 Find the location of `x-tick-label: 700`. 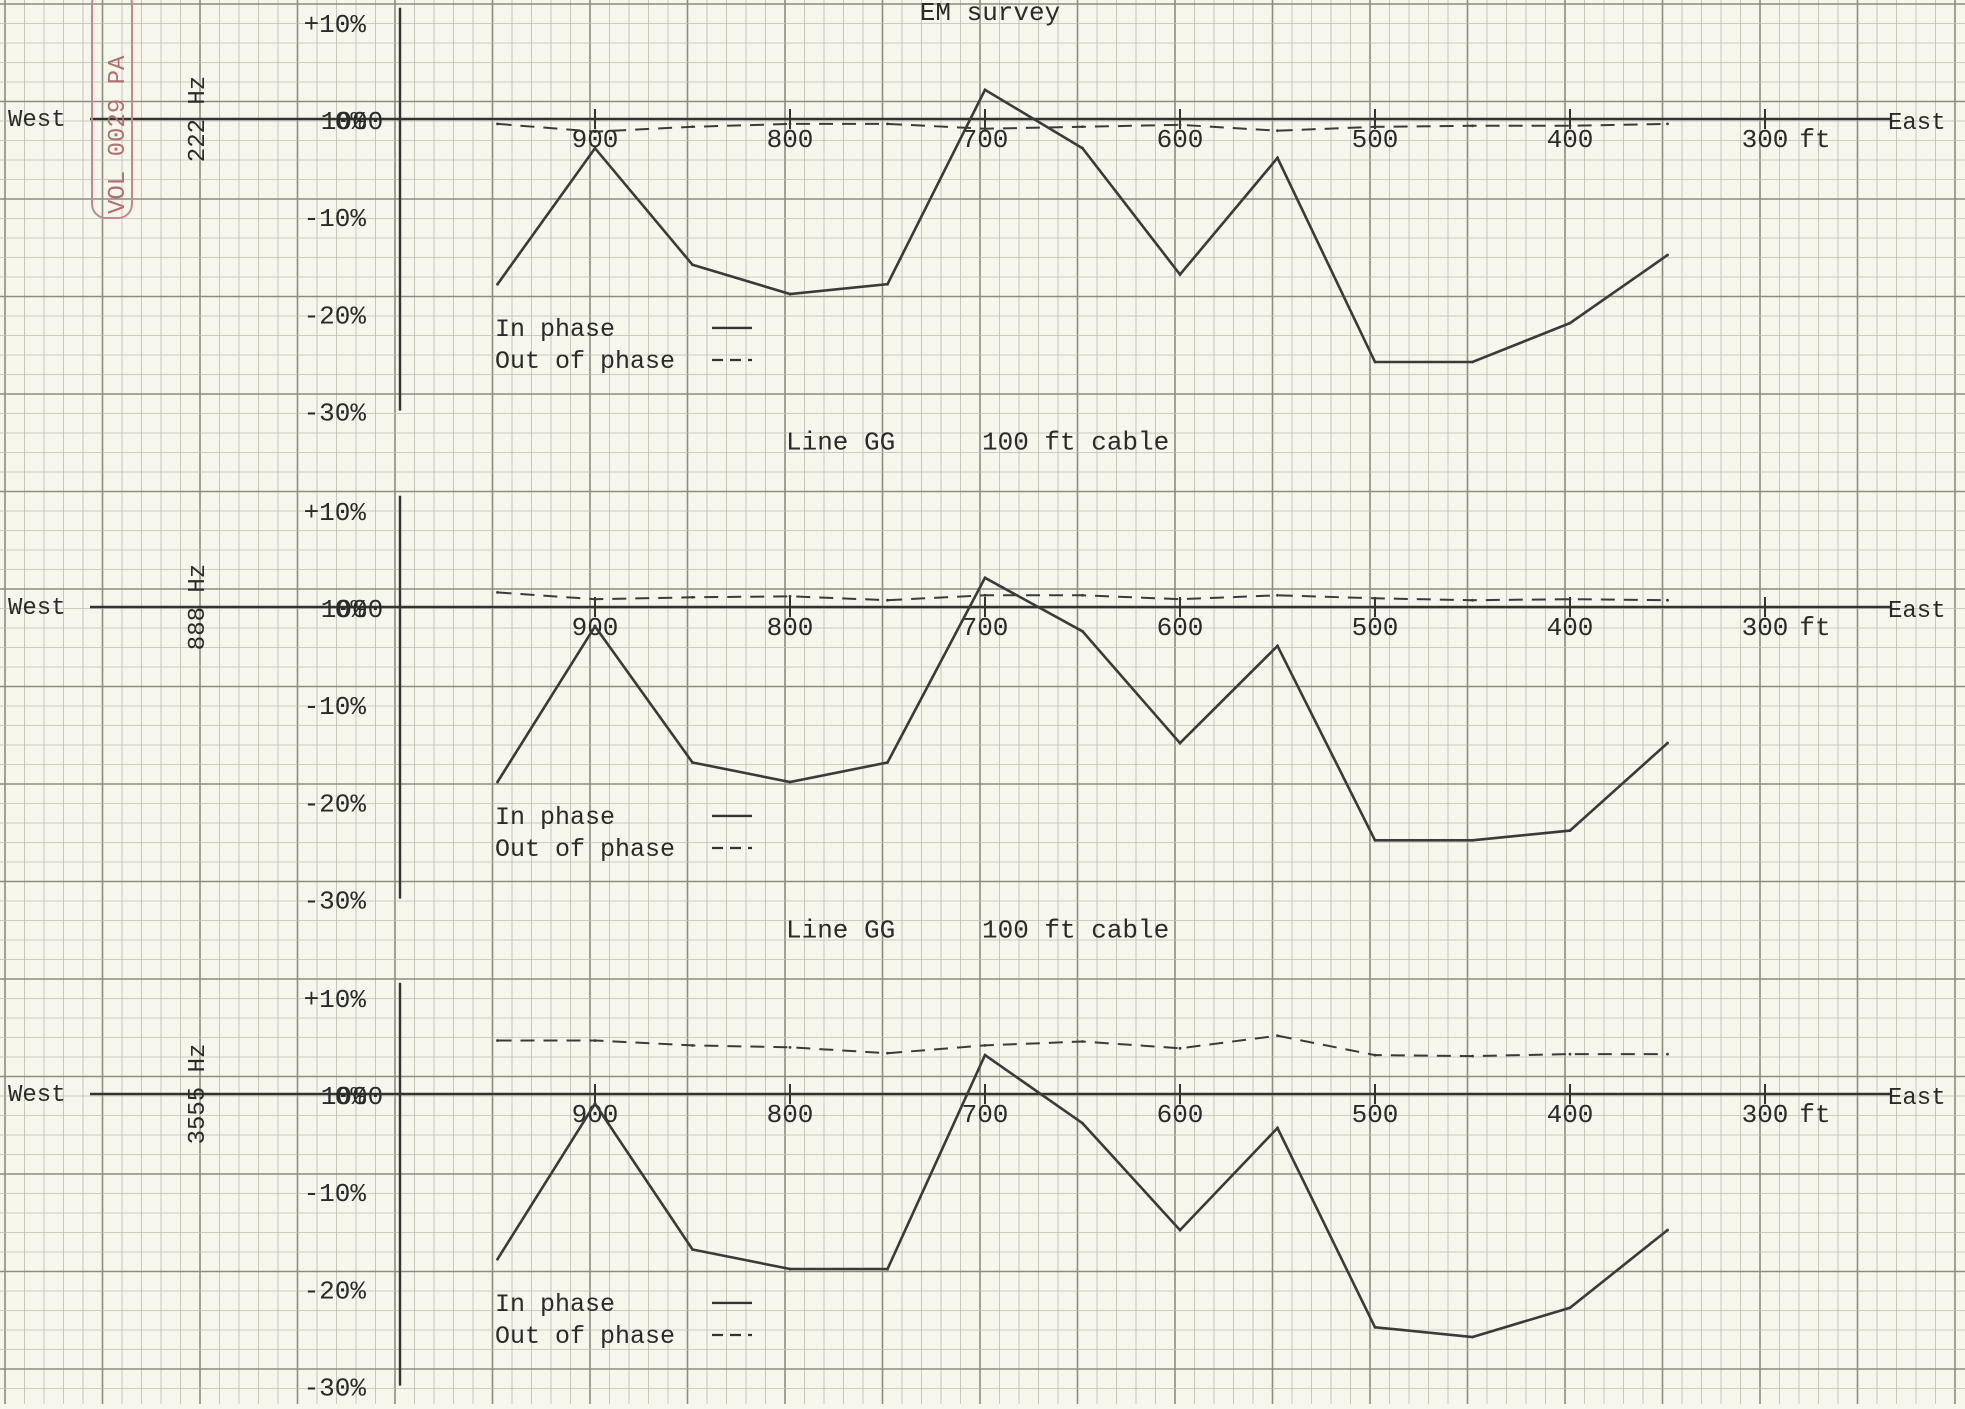

x-tick-label: 700 is located at coordinates (985, 628).